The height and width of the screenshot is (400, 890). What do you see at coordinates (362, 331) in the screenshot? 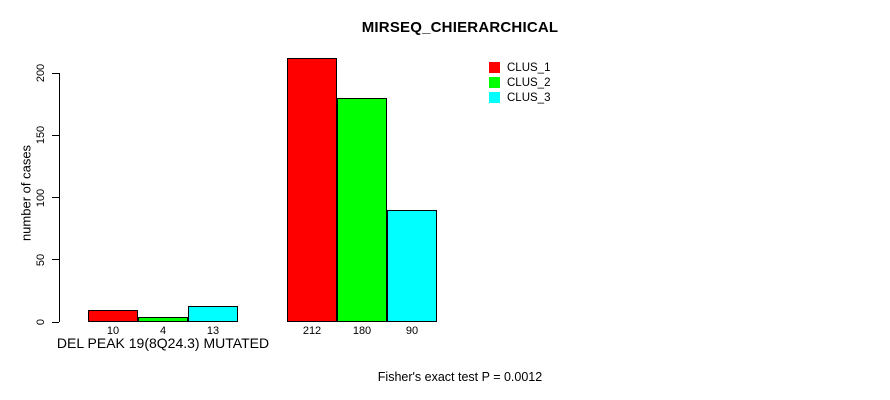
I see `bar-value-label: 180` at bounding box center [362, 331].